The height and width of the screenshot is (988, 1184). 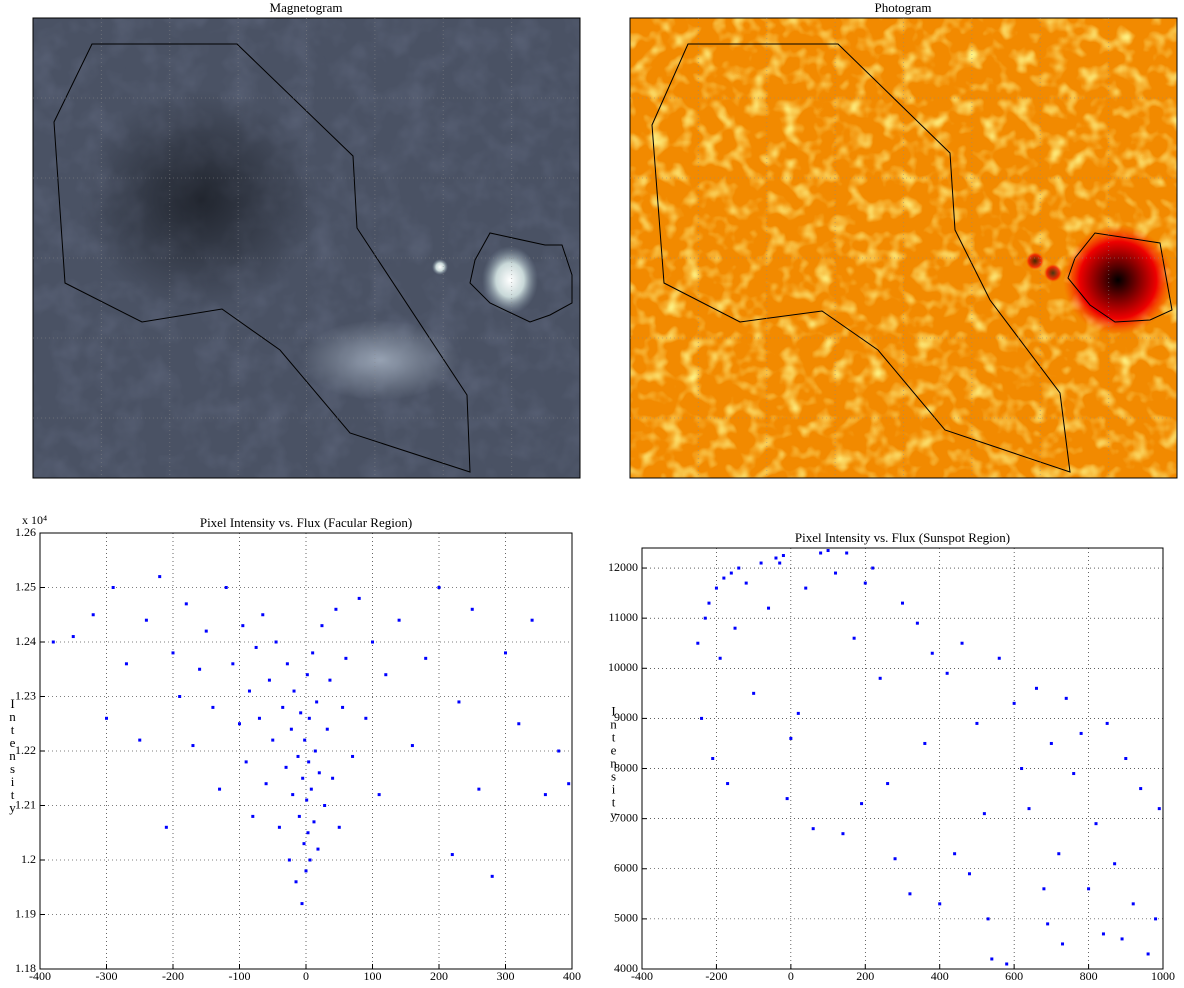 What do you see at coordinates (306, 976) in the screenshot?
I see `x-tick-label: 0` at bounding box center [306, 976].